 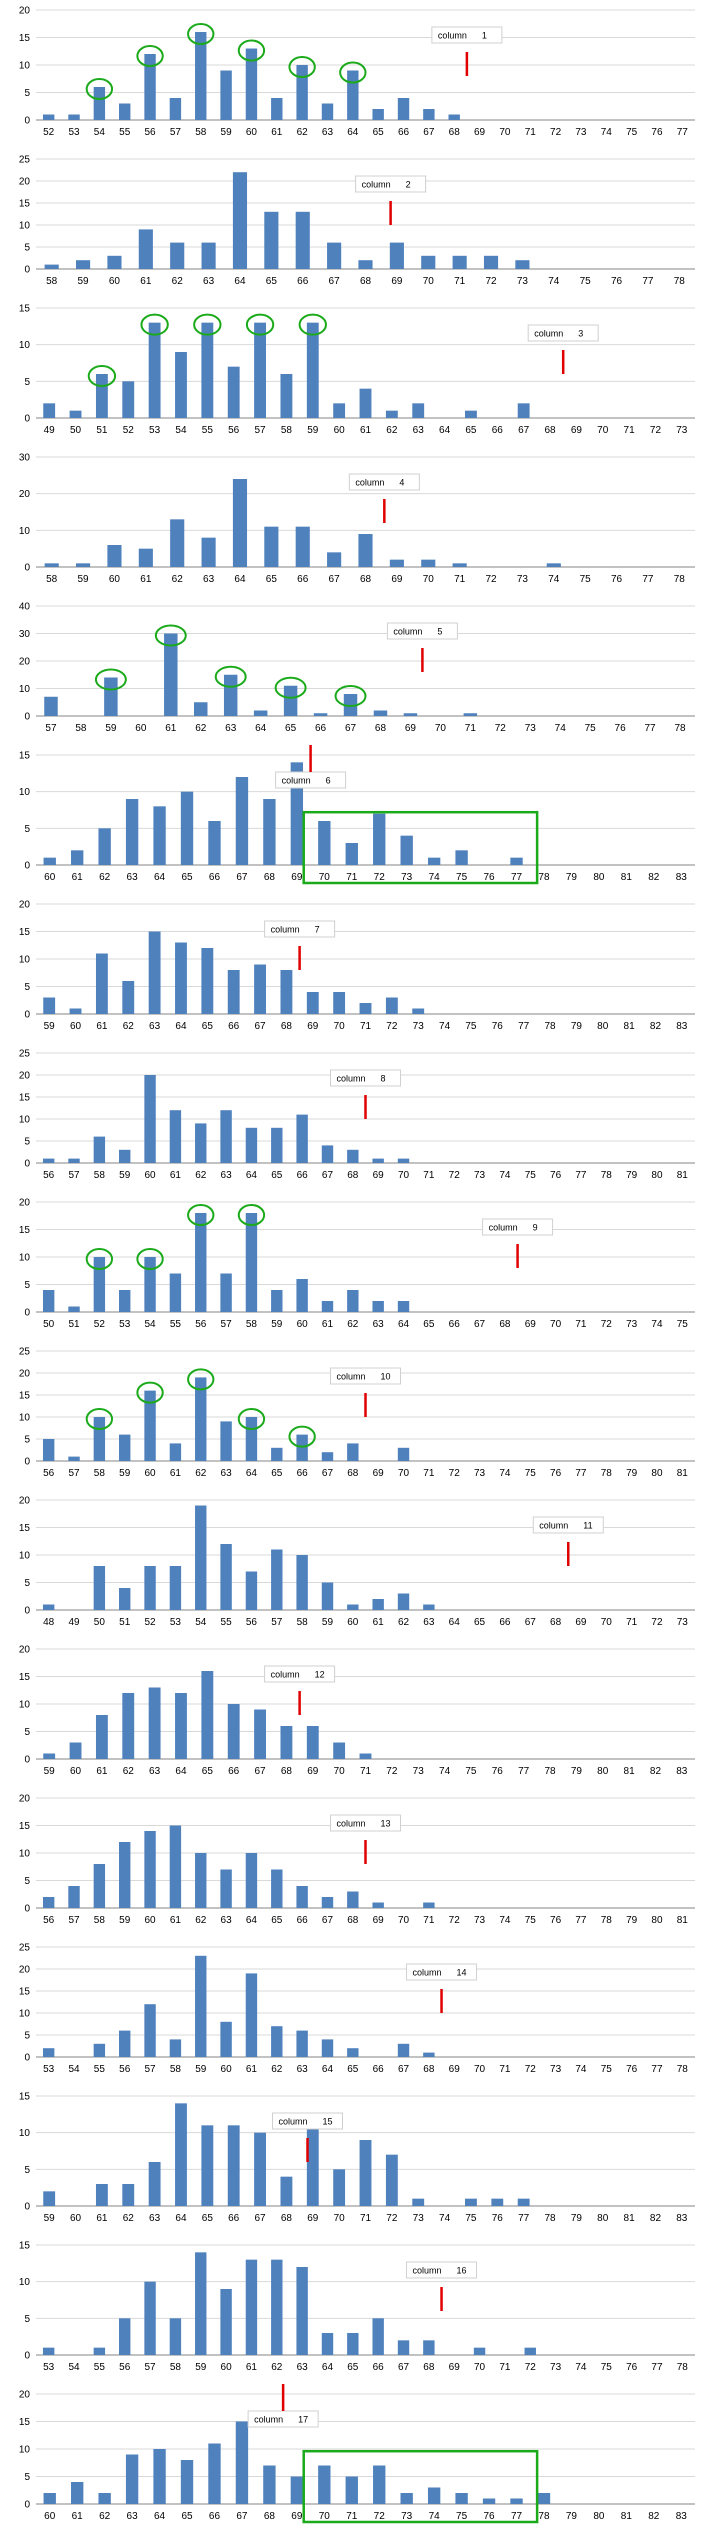 I want to click on x-tick-label: 82, so click(x=656, y=2218).